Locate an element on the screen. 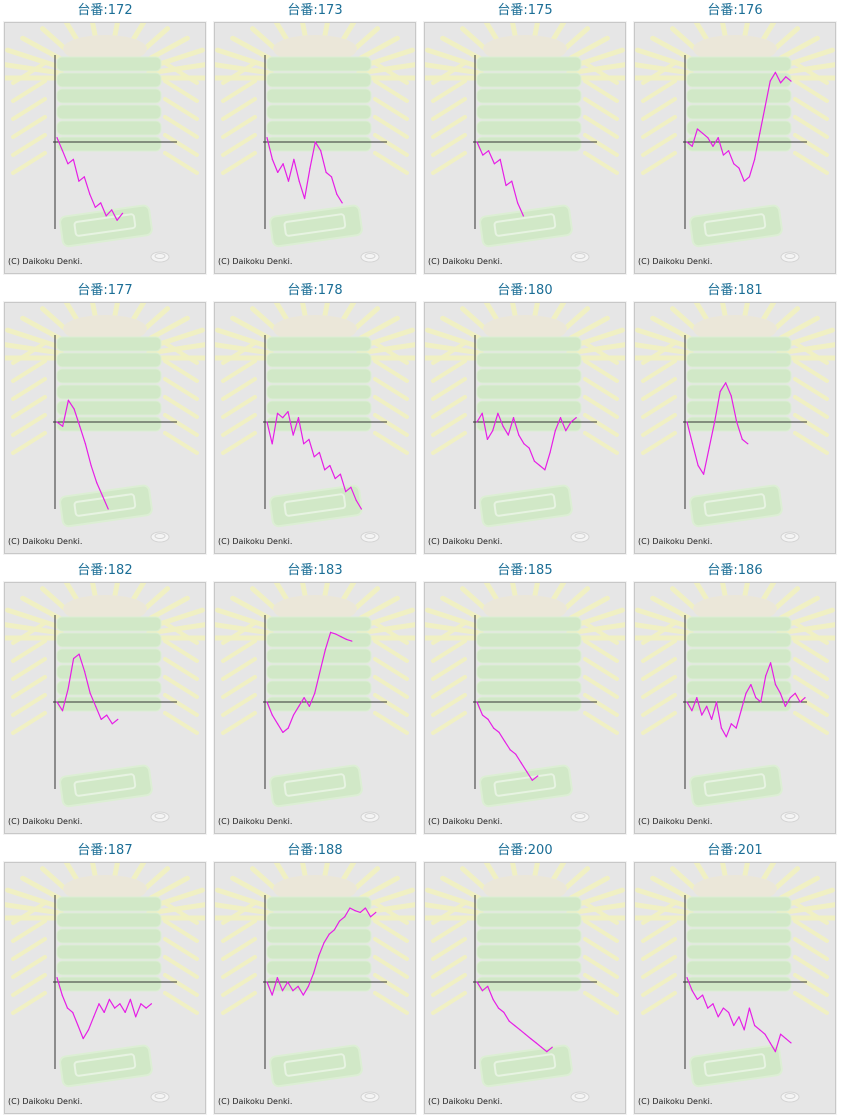 The width and height of the screenshot is (843, 1120). chart-title: 台番:183 is located at coordinates (315, 570).